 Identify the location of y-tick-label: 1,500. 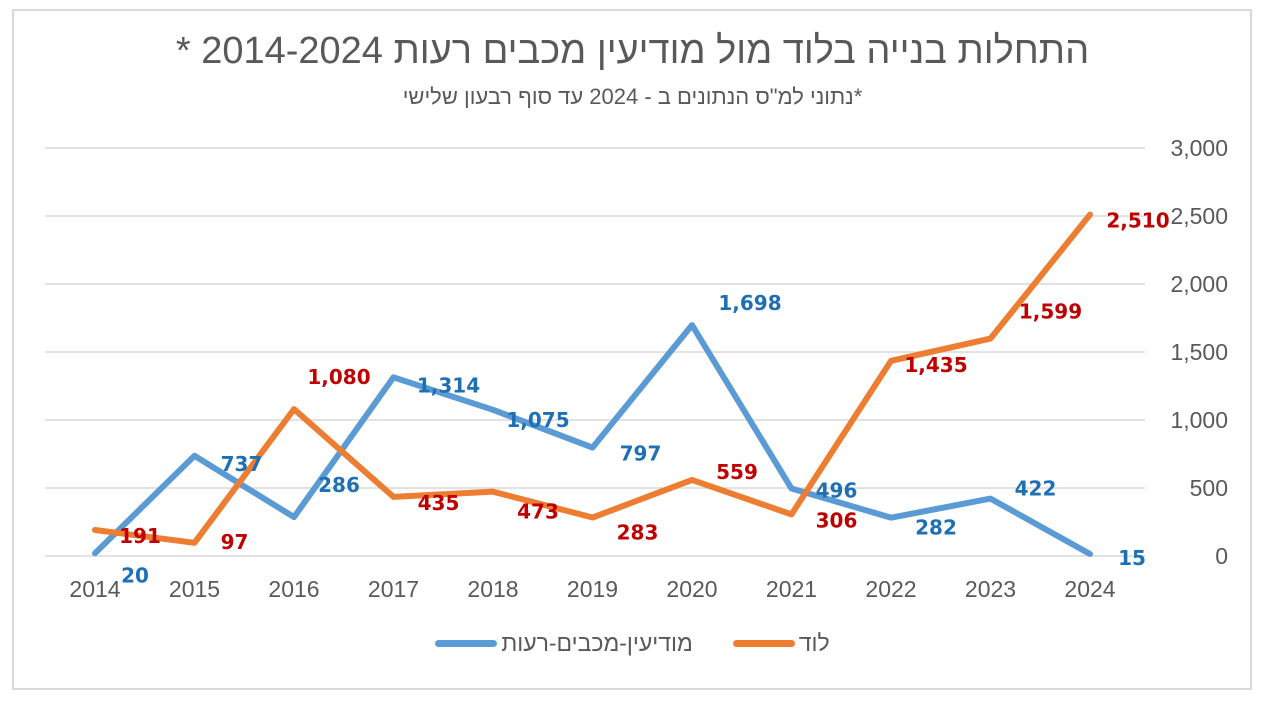
(1199, 352).